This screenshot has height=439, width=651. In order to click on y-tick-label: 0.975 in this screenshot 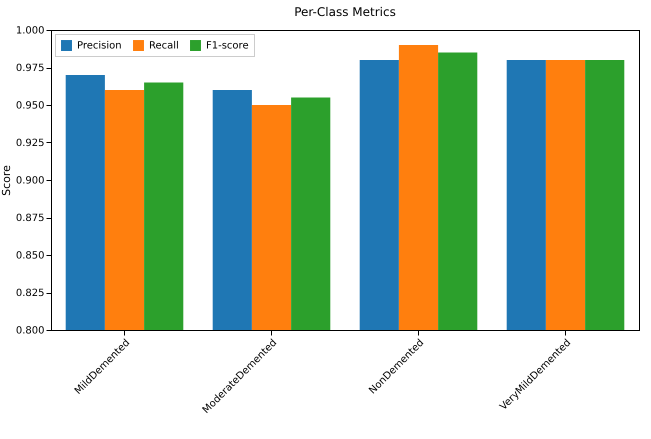, I will do `click(30, 68)`.